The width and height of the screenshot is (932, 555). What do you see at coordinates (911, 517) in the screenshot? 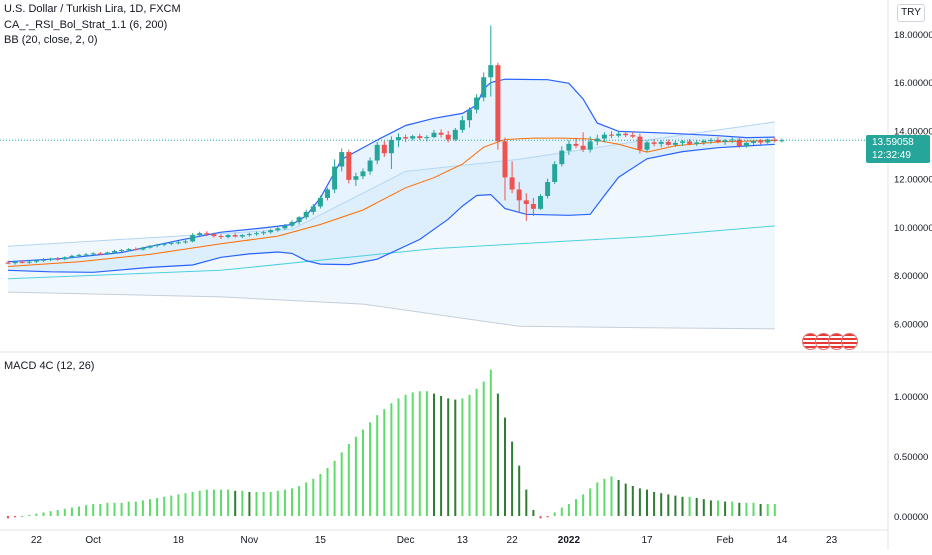
I see `macd-tick-label: 0.00000` at bounding box center [911, 517].